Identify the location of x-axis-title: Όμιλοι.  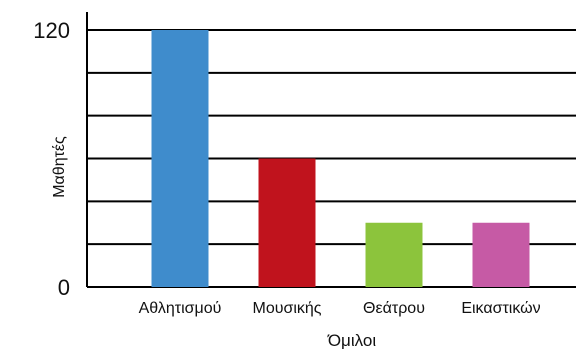
(351, 340).